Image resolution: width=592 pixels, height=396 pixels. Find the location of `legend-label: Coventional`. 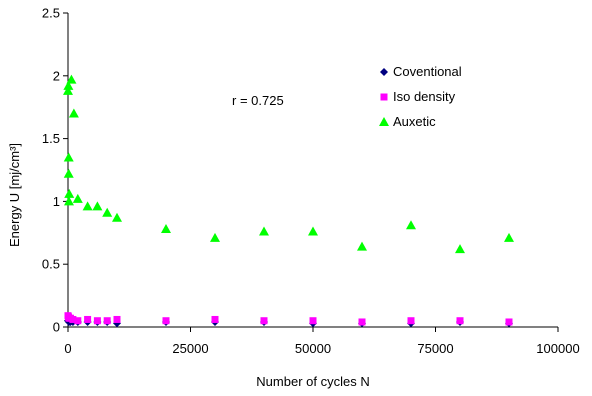

legend-label: Coventional is located at coordinates (427, 71).